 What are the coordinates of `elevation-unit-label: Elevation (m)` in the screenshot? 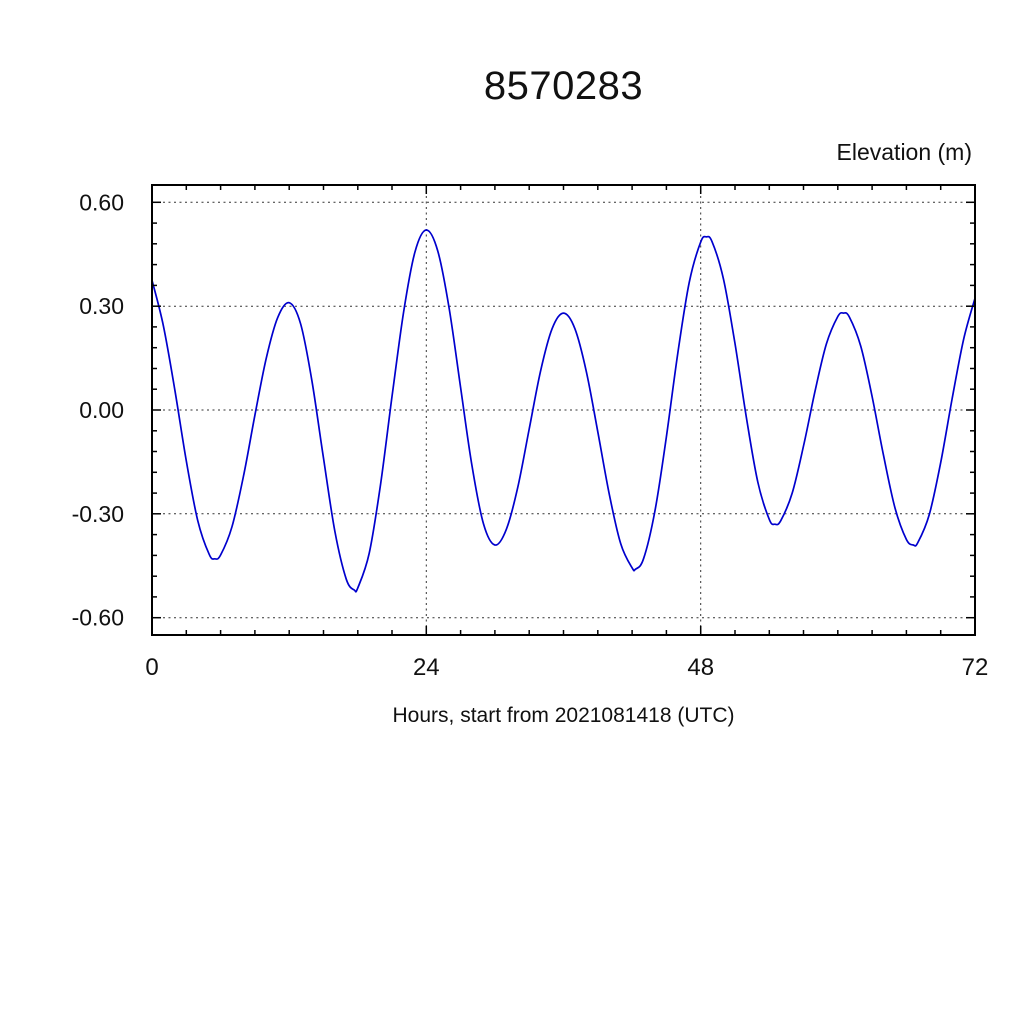 It's located at (904, 152).